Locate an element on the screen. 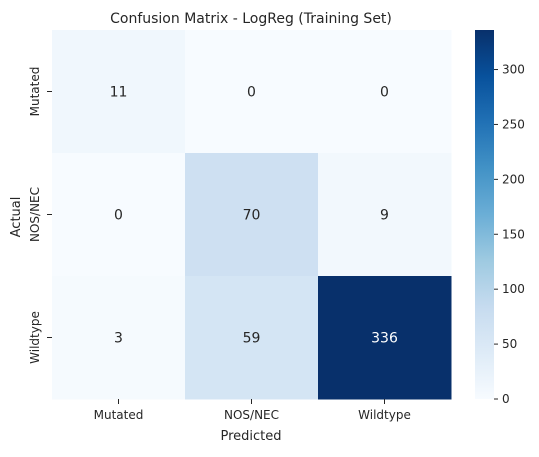 The image size is (539, 457). colorbar-tick-label: 0 is located at coordinates (506, 399).